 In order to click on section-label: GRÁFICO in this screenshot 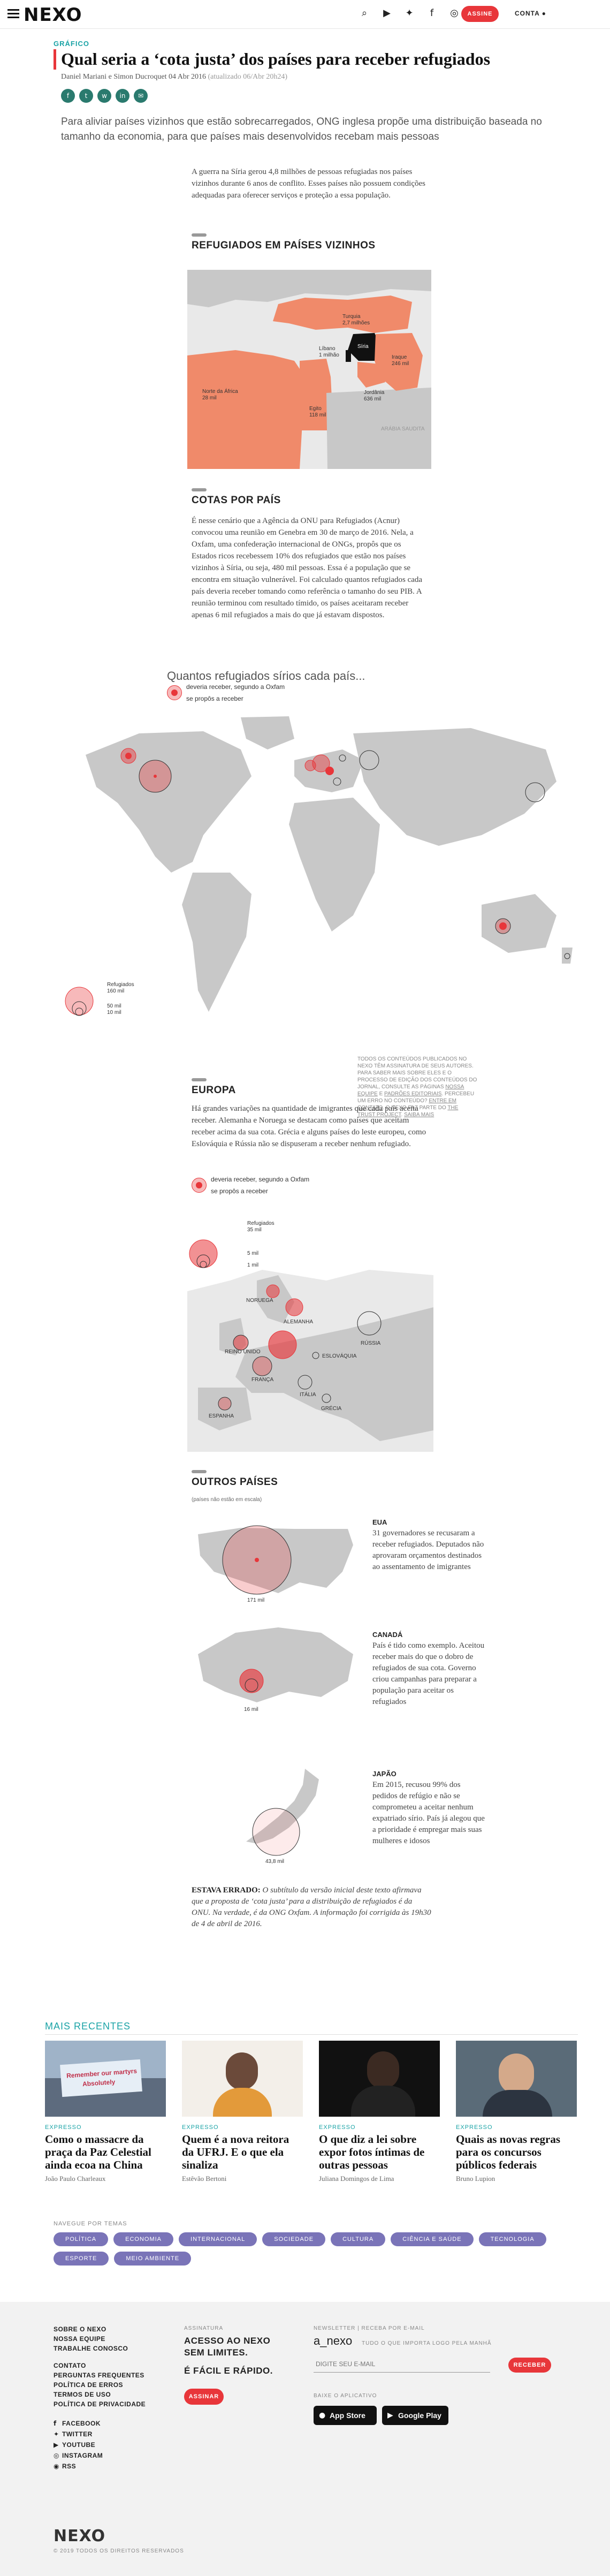, I will do `click(71, 44)`.